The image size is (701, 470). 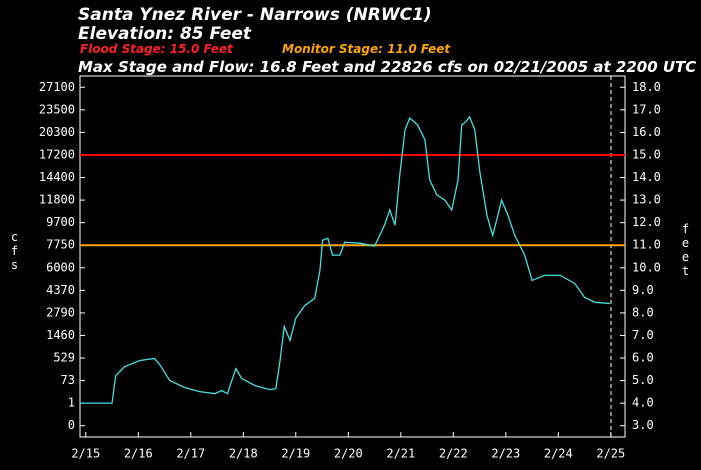 What do you see at coordinates (71, 425) in the screenshot?
I see `y-tick-label: 0` at bounding box center [71, 425].